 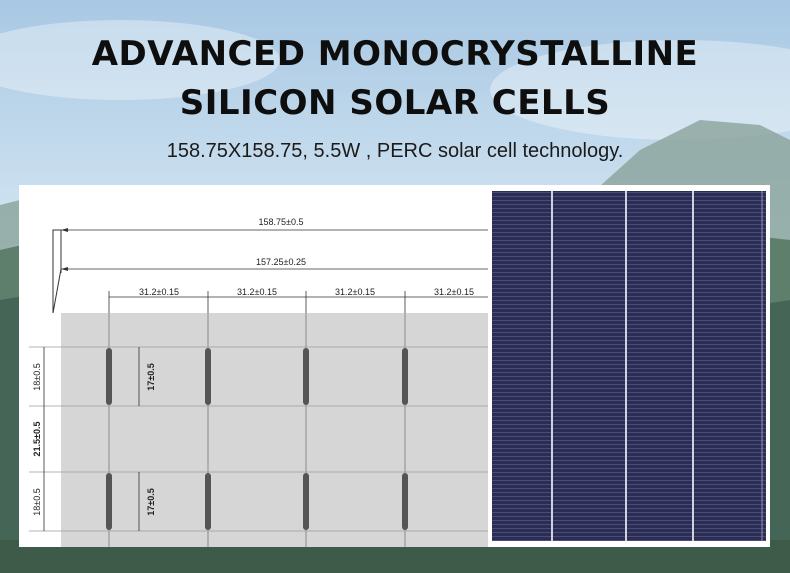 What do you see at coordinates (57, 291) in the screenshot?
I see `inner-corner-outline` at bounding box center [57, 291].